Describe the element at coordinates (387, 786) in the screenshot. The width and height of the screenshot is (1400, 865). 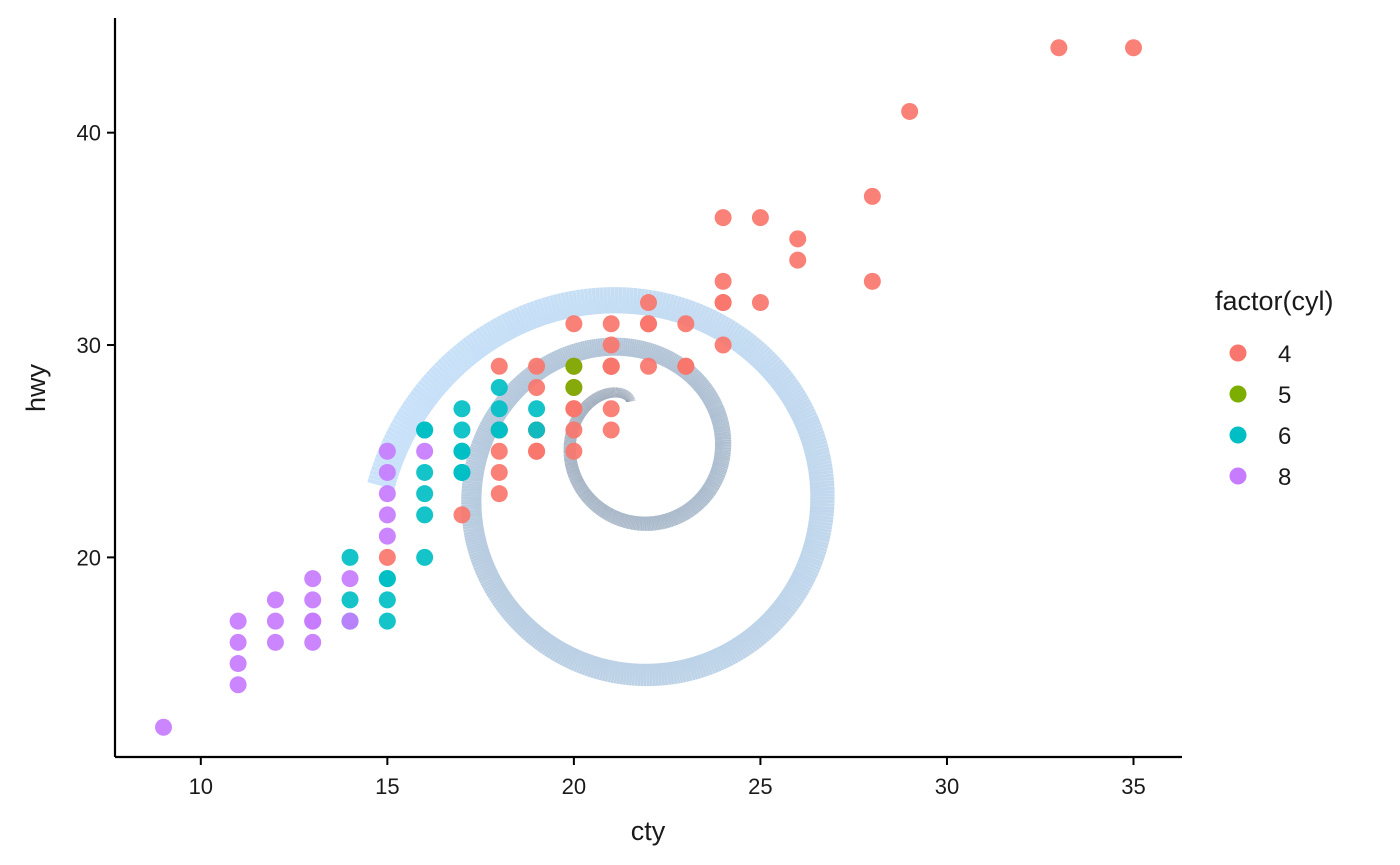
I see `x-tick-label: 15` at that location.